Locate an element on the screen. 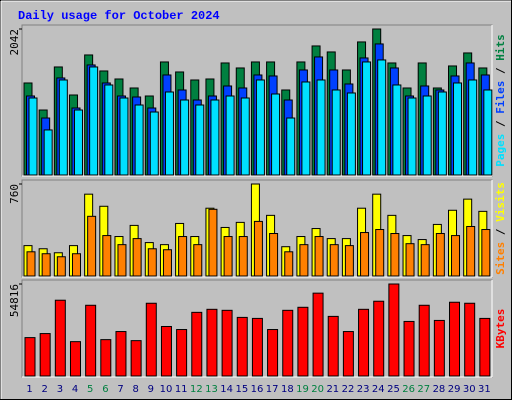 This screenshot has height=400, width=512. x-tick-label: 29 is located at coordinates (454, 389).